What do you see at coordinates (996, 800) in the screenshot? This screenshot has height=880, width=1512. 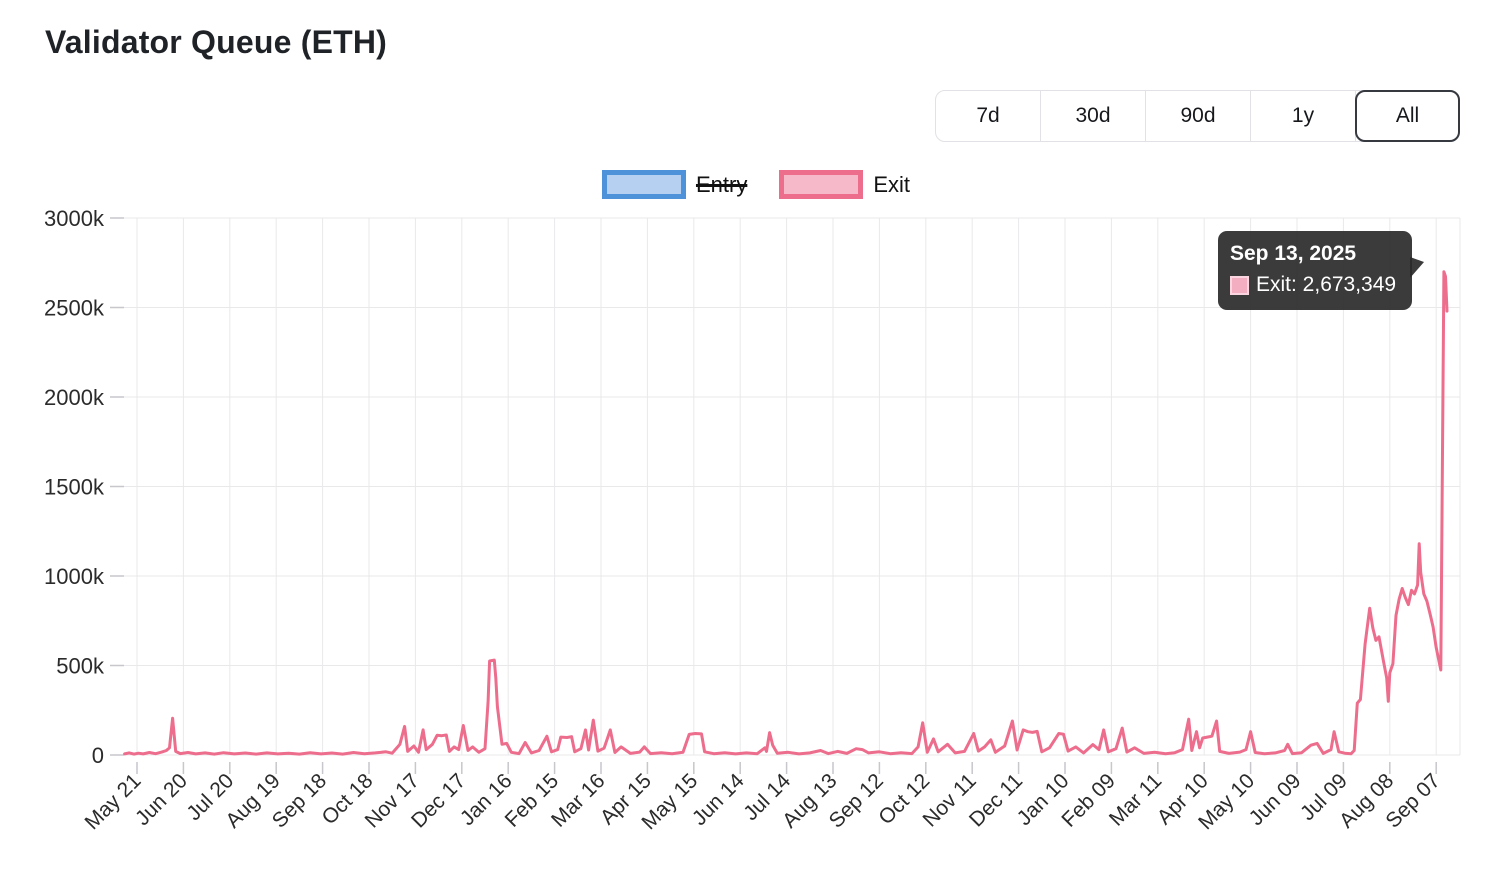 I see `x-tick-label: Dec 11` at bounding box center [996, 800].